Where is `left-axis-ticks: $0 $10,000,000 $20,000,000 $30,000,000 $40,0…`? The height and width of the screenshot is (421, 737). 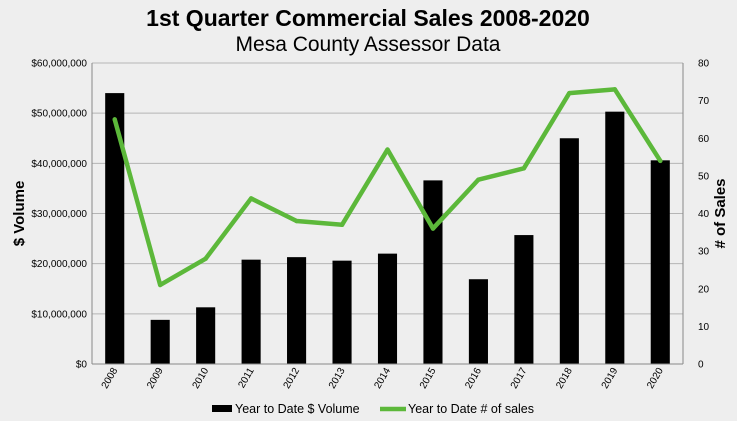
left-axis-ticks: $0 $10,000,000 $20,000,000 $30,000,000 $40,0… is located at coordinates (59, 215).